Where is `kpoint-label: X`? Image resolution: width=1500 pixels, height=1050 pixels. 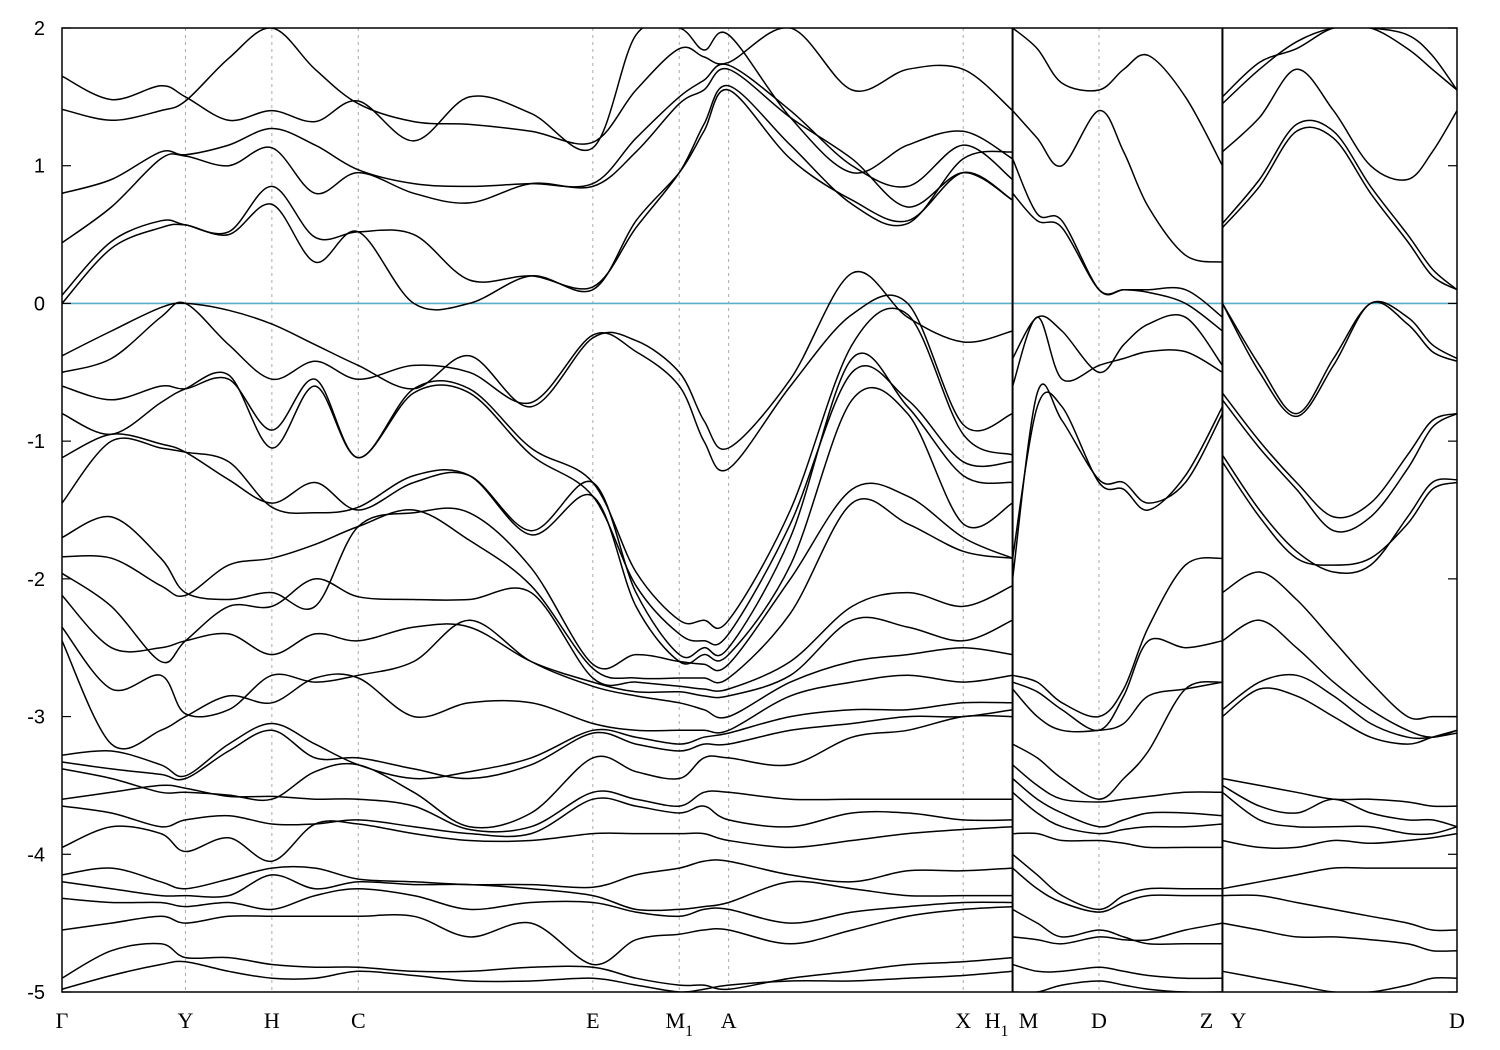 kpoint-label: X is located at coordinates (963, 1020).